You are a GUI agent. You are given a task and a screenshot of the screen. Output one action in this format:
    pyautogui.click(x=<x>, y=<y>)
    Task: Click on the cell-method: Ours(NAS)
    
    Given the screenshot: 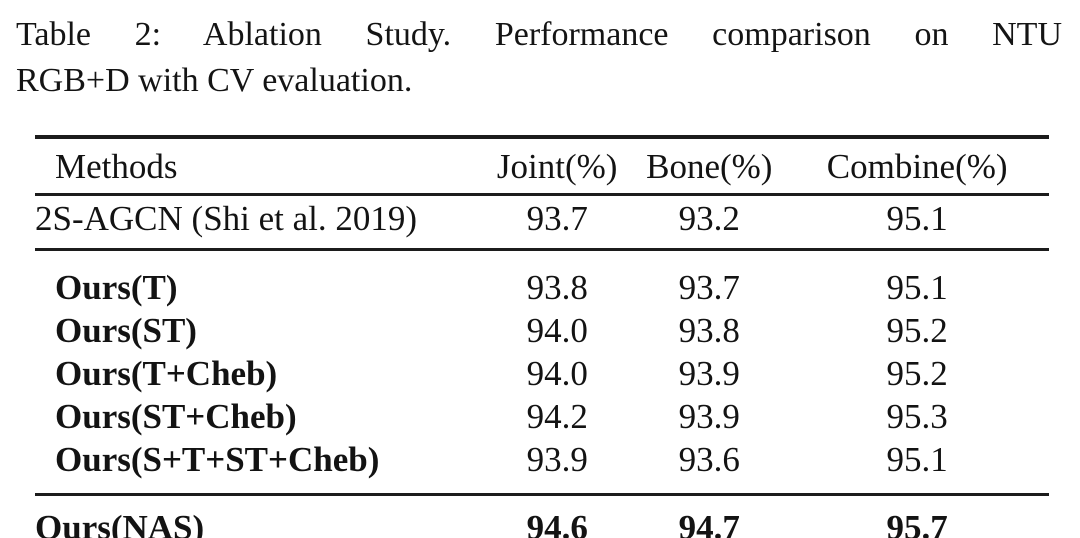 What is the action you would take?
    pyautogui.click(x=120, y=523)
    